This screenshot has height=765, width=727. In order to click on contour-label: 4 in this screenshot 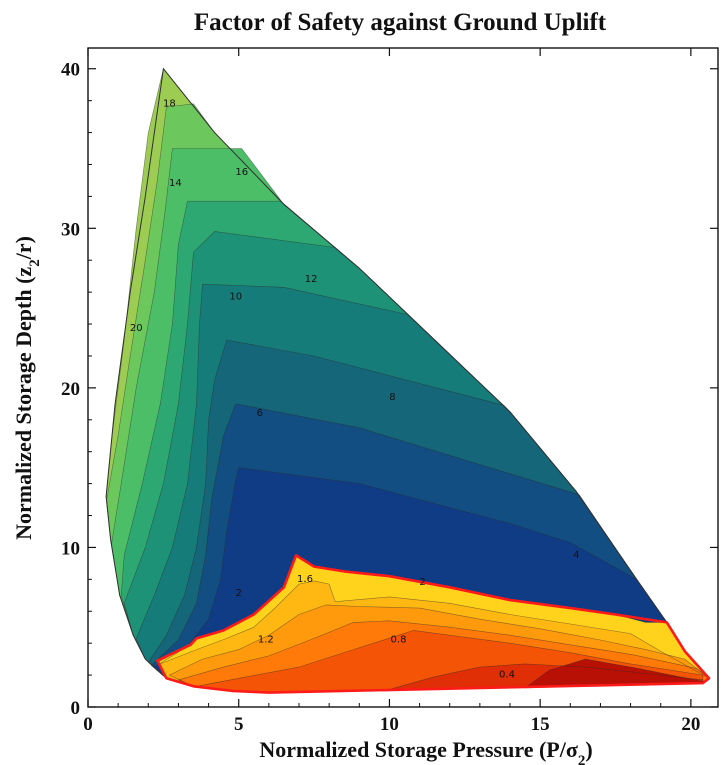, I will do `click(576, 555)`.